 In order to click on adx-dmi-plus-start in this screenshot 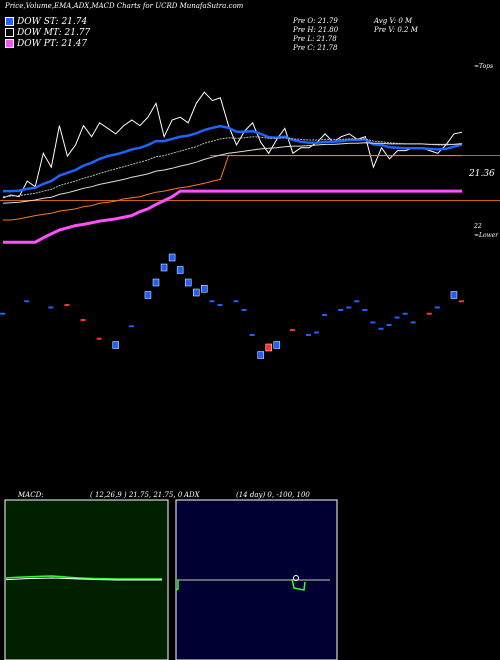, I will do `click(177, 585)`.